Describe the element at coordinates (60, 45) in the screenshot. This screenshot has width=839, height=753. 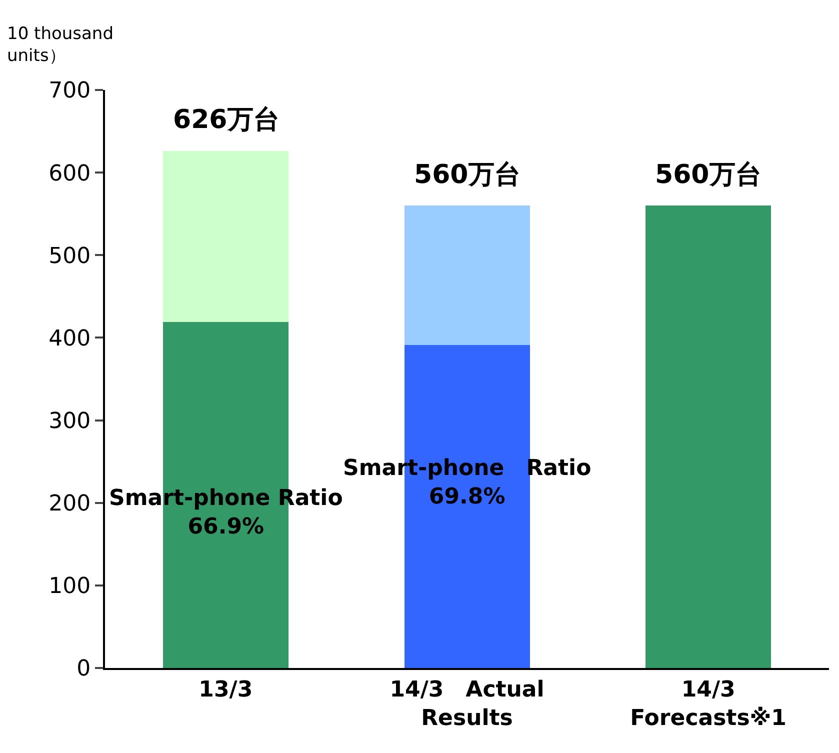
I see `y-axis-title: 10 thousand units）` at that location.